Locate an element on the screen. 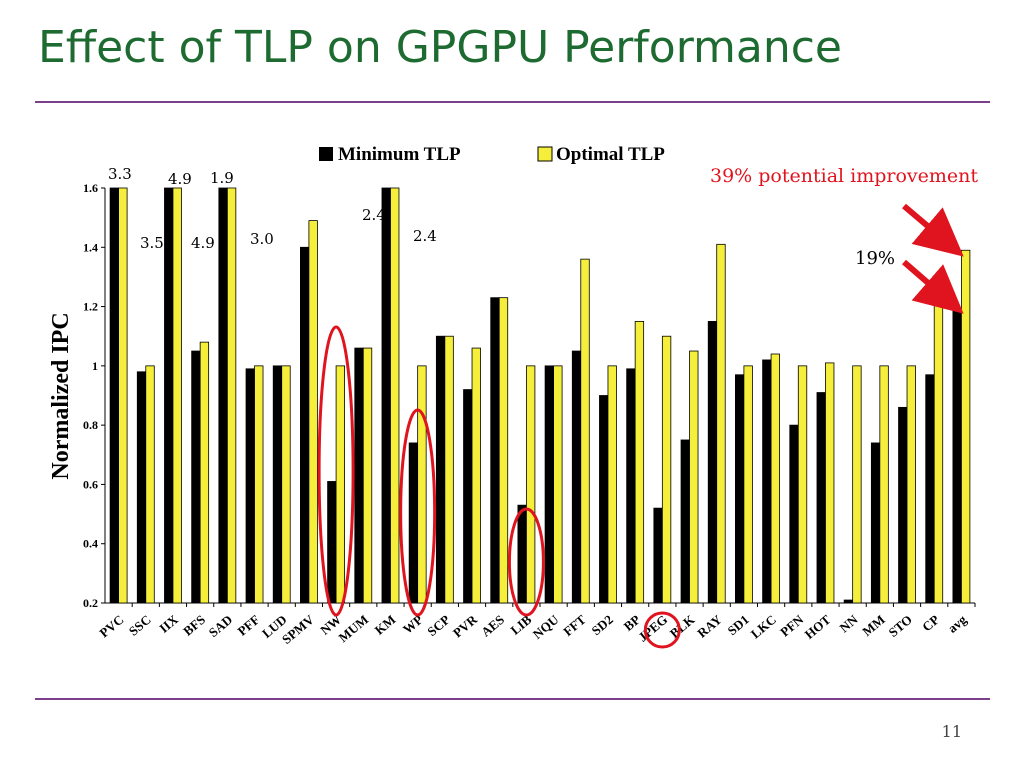 The width and height of the screenshot is (1024, 768). x-category-label: SCP is located at coordinates (438, 625).